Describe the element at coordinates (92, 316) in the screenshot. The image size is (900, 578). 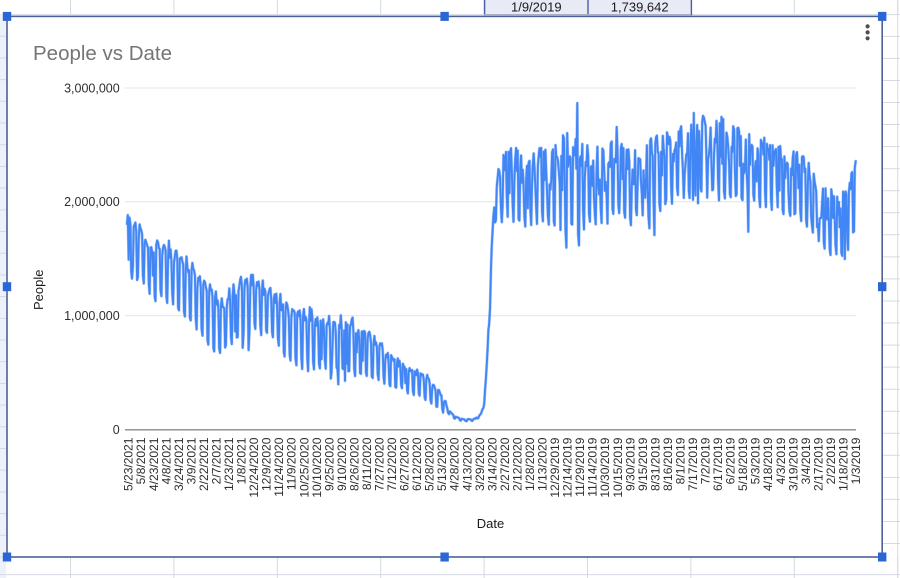
I see `svg-text: 1,000,000` at that location.